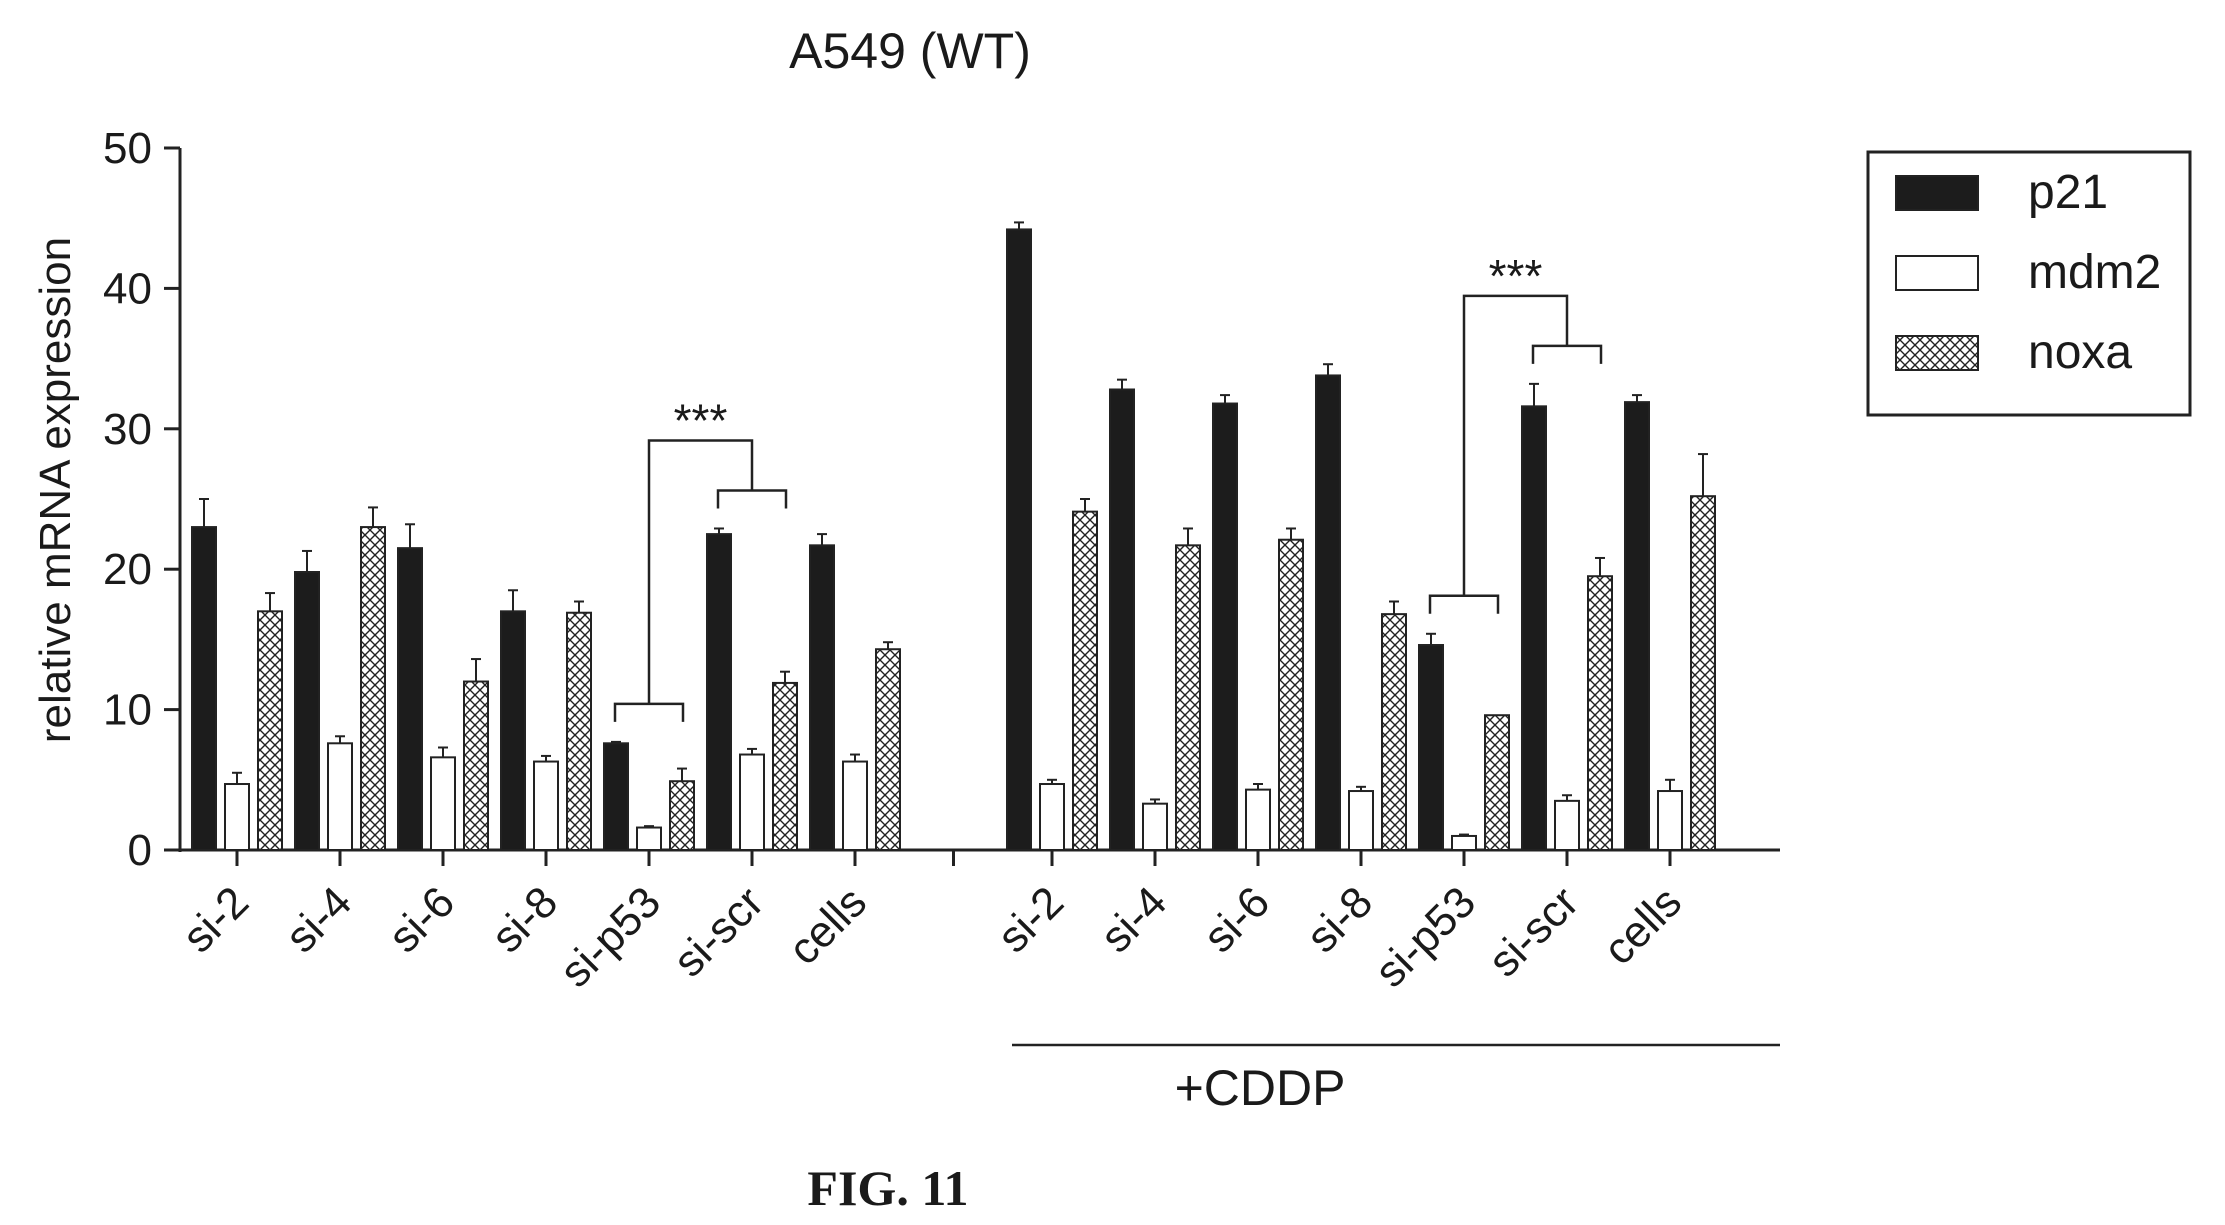  What do you see at coordinates (1567, 354) in the screenshot?
I see `bracket-right` at bounding box center [1567, 354].